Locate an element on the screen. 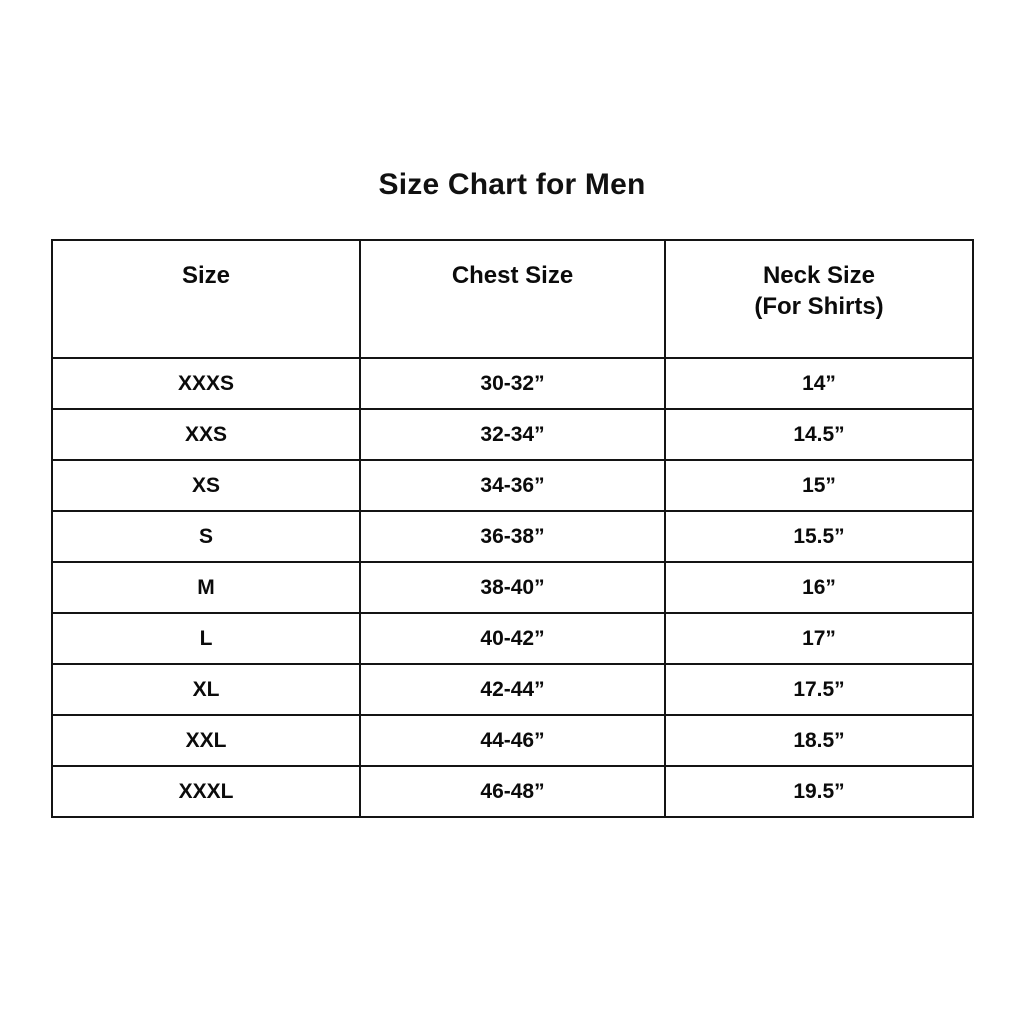  table-header-row: Size Chest Size Neck Size (For Shirts) is located at coordinates (512, 299).